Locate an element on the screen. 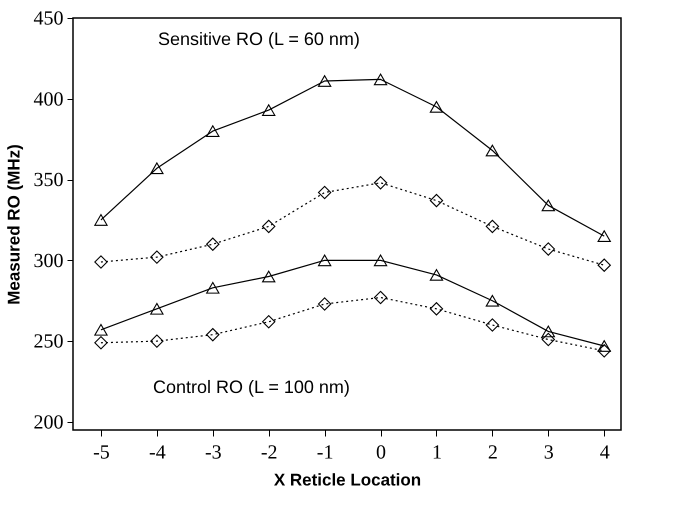 This screenshot has width=687, height=517. annotation: Control RO (L = 100 nm) is located at coordinates (251, 387).